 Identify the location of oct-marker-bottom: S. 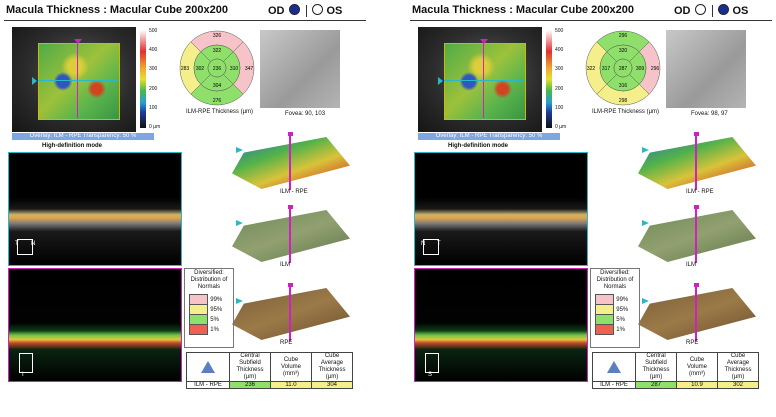
(430, 375).